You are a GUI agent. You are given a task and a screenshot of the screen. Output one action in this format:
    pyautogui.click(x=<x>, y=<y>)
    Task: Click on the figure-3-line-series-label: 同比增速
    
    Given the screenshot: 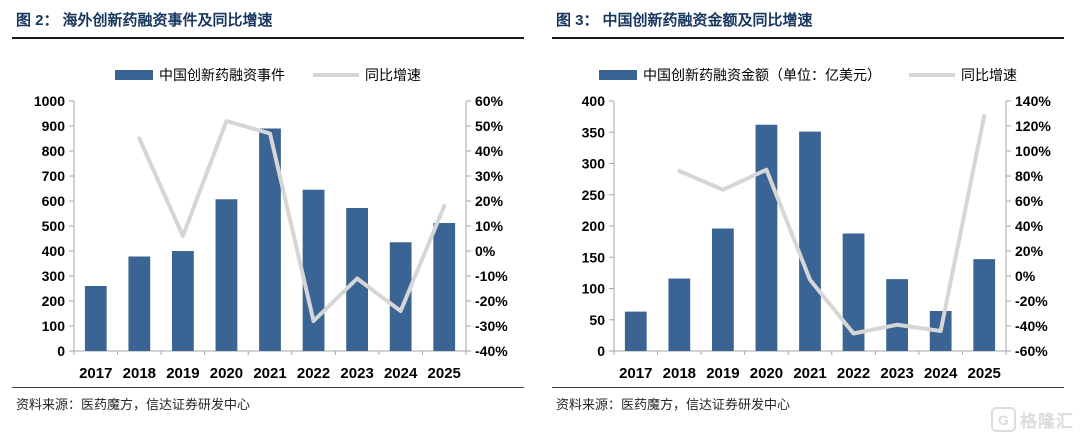 What is the action you would take?
    pyautogui.click(x=989, y=75)
    